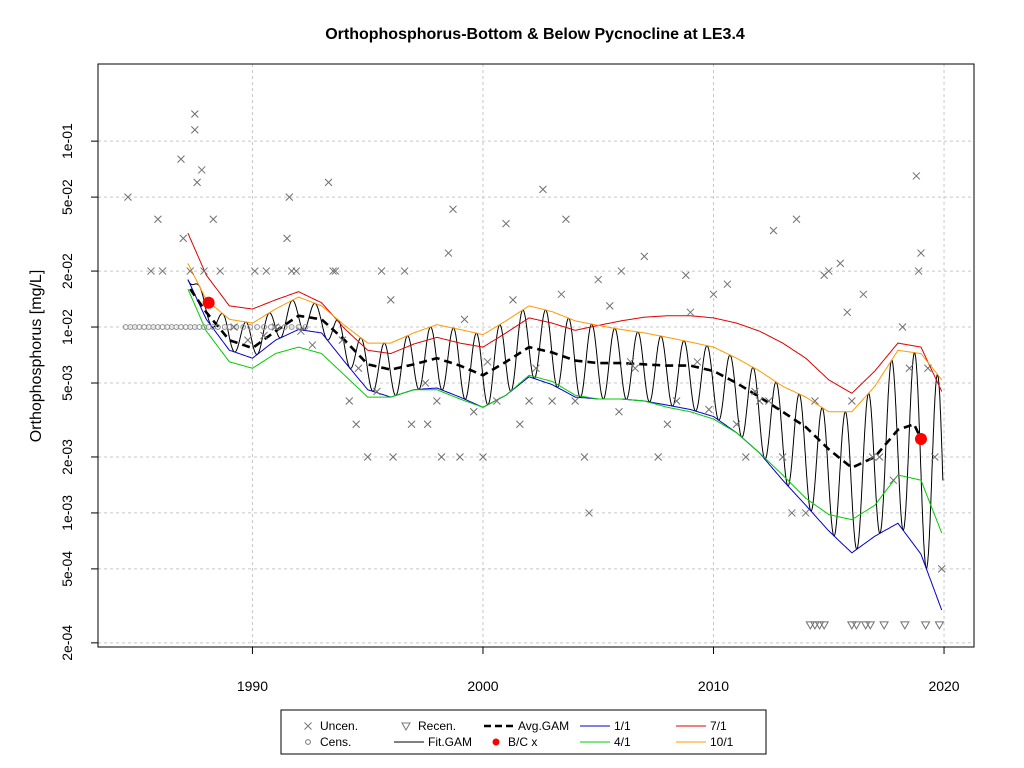 The width and height of the screenshot is (1024, 768). What do you see at coordinates (437, 726) in the screenshot?
I see `legend-label: Recen.` at bounding box center [437, 726].